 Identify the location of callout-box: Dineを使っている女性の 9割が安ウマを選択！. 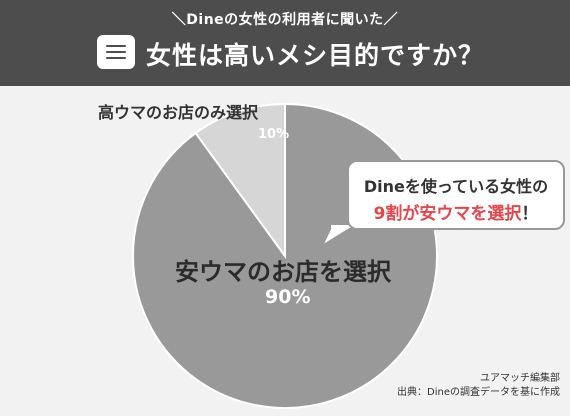
(456, 195).